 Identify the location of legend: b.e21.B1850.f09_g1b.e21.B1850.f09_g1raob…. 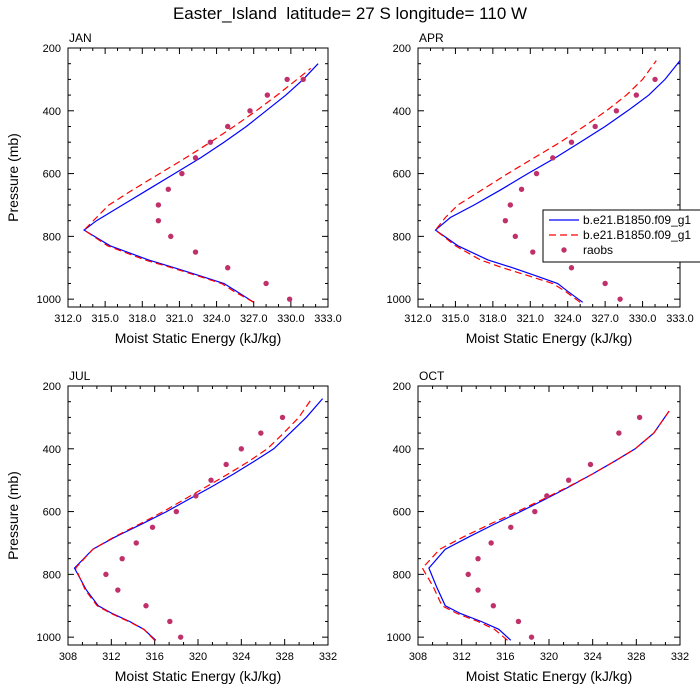
(621, 236).